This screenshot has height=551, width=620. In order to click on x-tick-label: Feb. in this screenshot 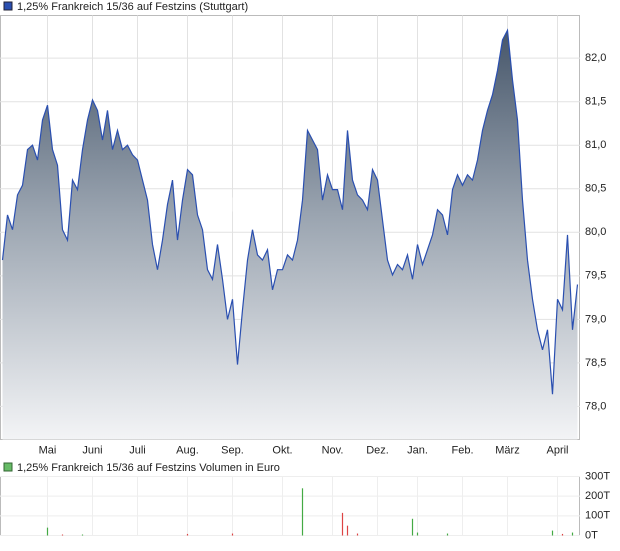, I will do `click(462, 450)`.